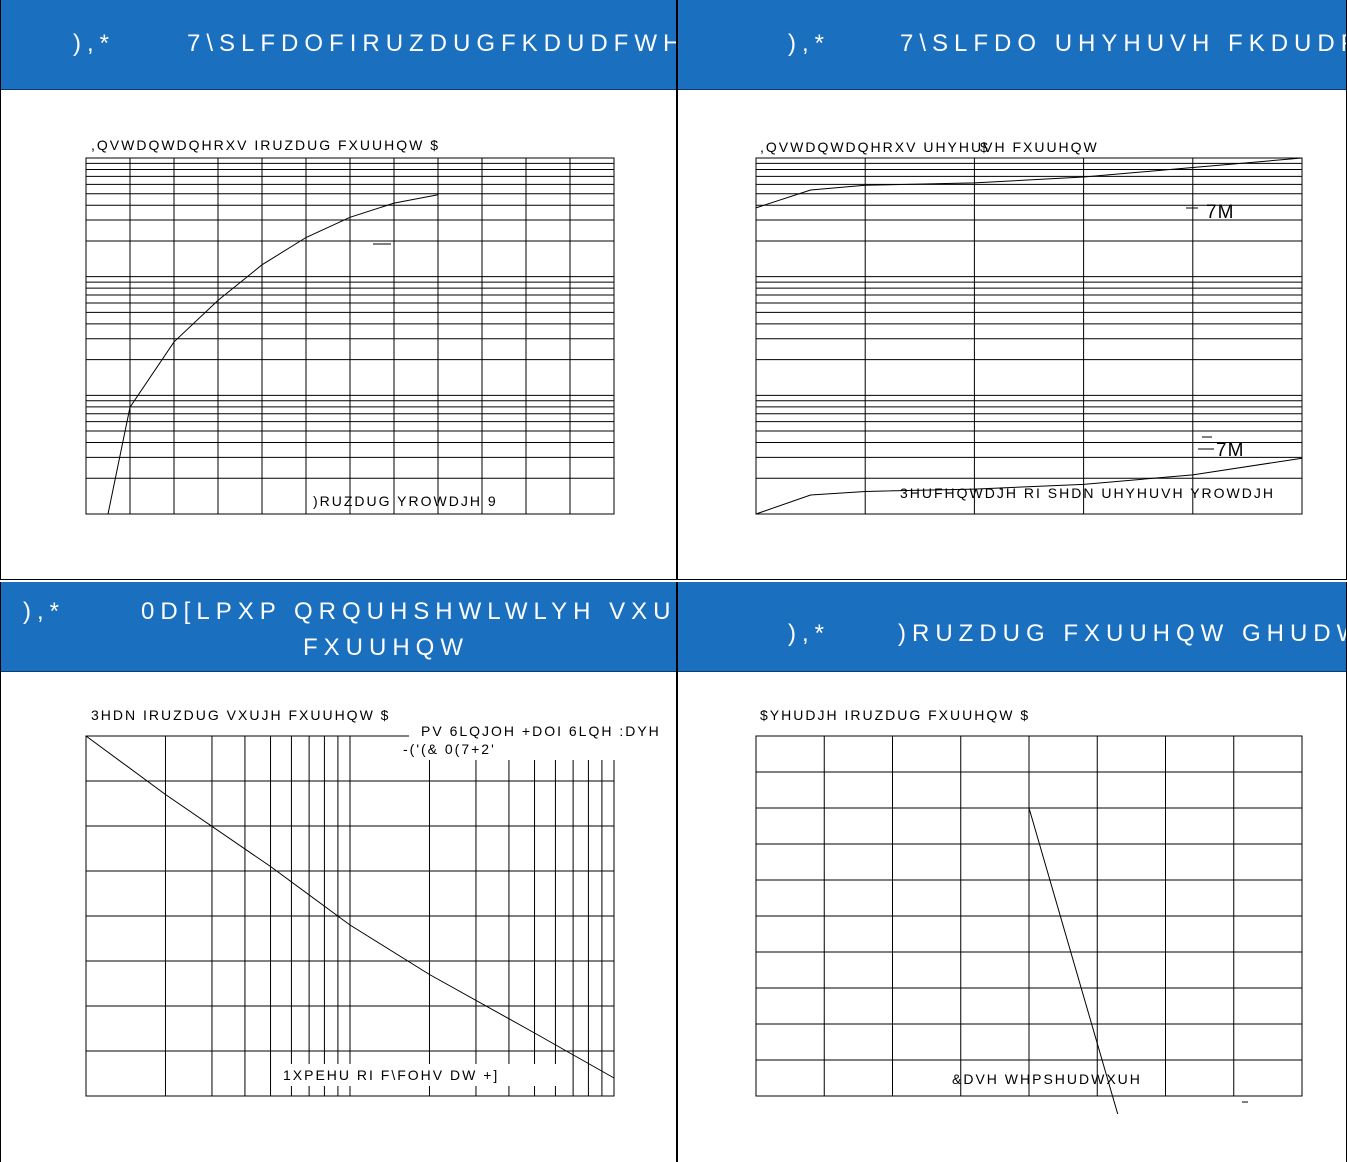 The height and width of the screenshot is (1162, 1347). I want to click on x-axis-label: 3HUFHQWDJH RI SHDN UHYHUVH YROWDJH, so click(1087, 493).